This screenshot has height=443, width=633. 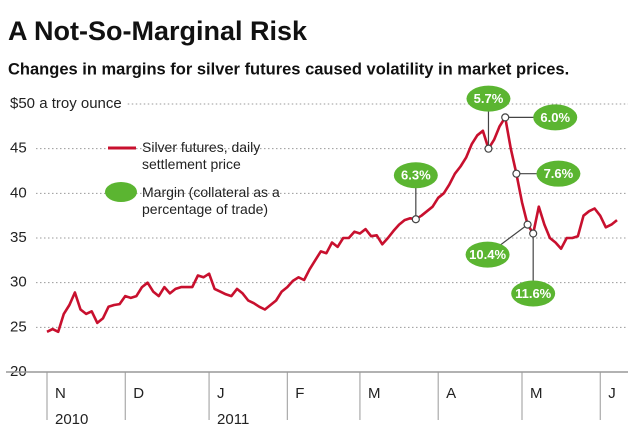 I want to click on margin-label: 10.4%, so click(x=487, y=254).